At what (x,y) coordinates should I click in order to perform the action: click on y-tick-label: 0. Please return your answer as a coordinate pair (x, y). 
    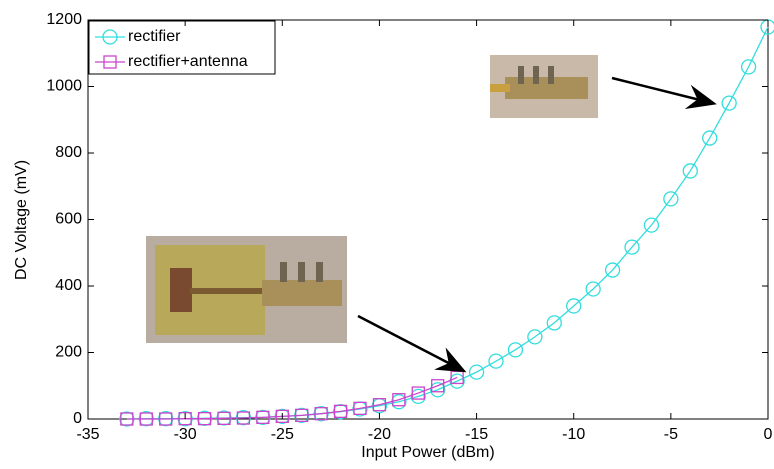
    Looking at the image, I should click on (77, 418).